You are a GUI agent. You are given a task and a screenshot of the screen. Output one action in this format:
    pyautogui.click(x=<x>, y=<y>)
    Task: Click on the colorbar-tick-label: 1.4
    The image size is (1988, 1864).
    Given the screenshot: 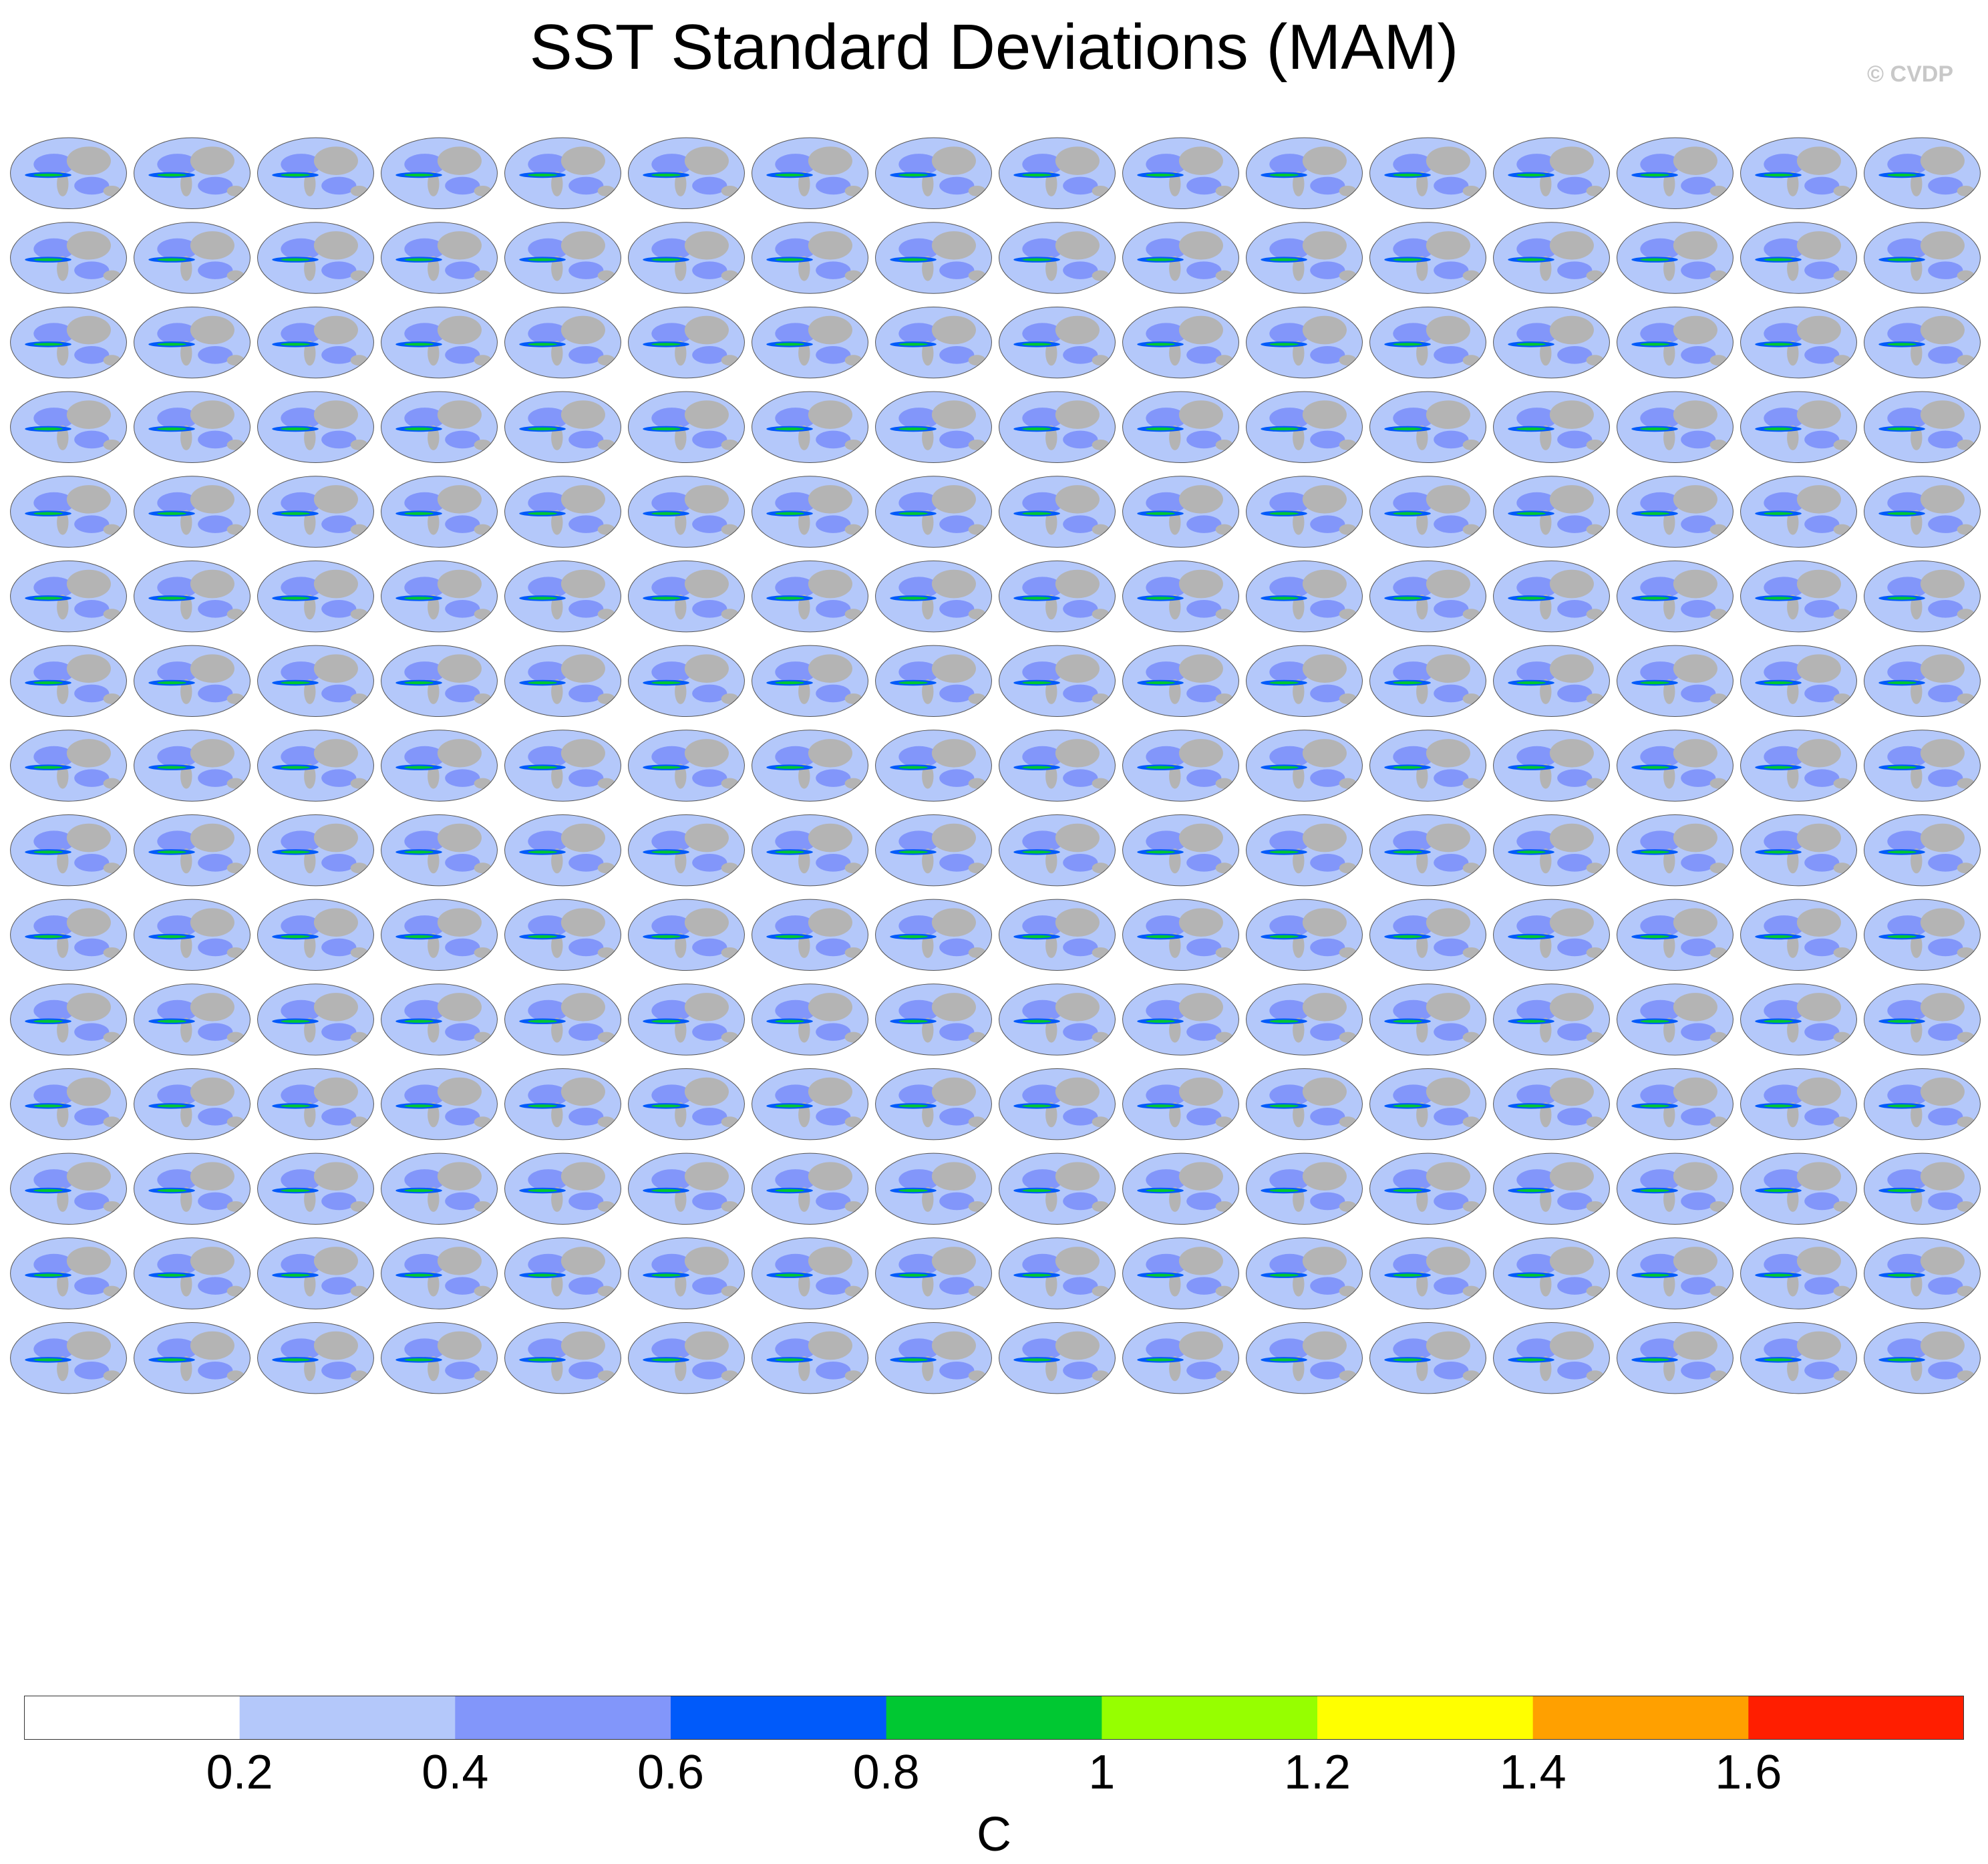 What is the action you would take?
    pyautogui.click(x=1532, y=1772)
    